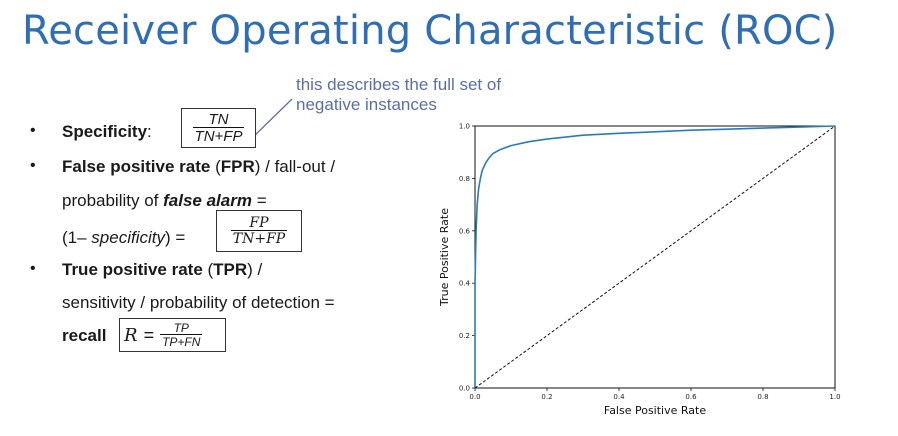  What do you see at coordinates (175, 237) in the screenshot?
I see `fpr-line3-post: ) =` at bounding box center [175, 237].